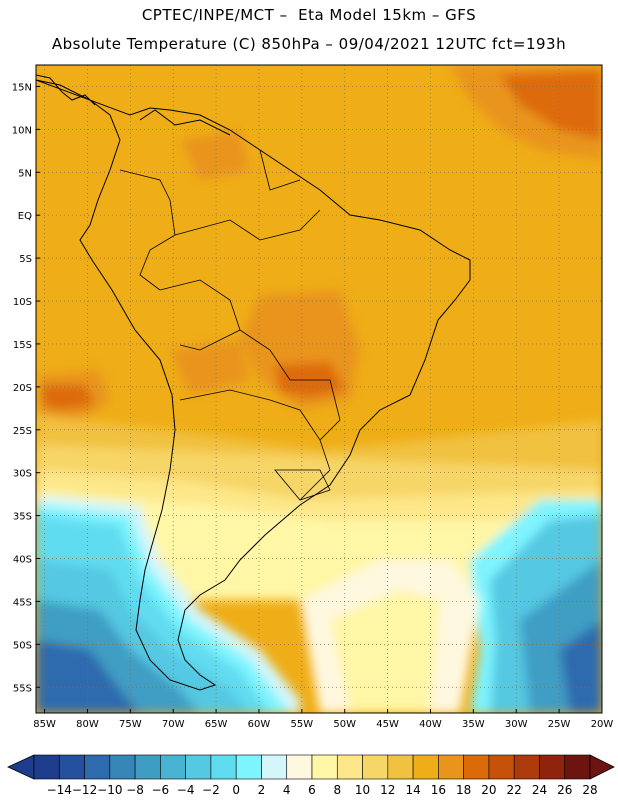 This screenshot has height=800, width=618. Describe the element at coordinates (22, 560) in the screenshot. I see `lat-tick-label: 40S` at that location.